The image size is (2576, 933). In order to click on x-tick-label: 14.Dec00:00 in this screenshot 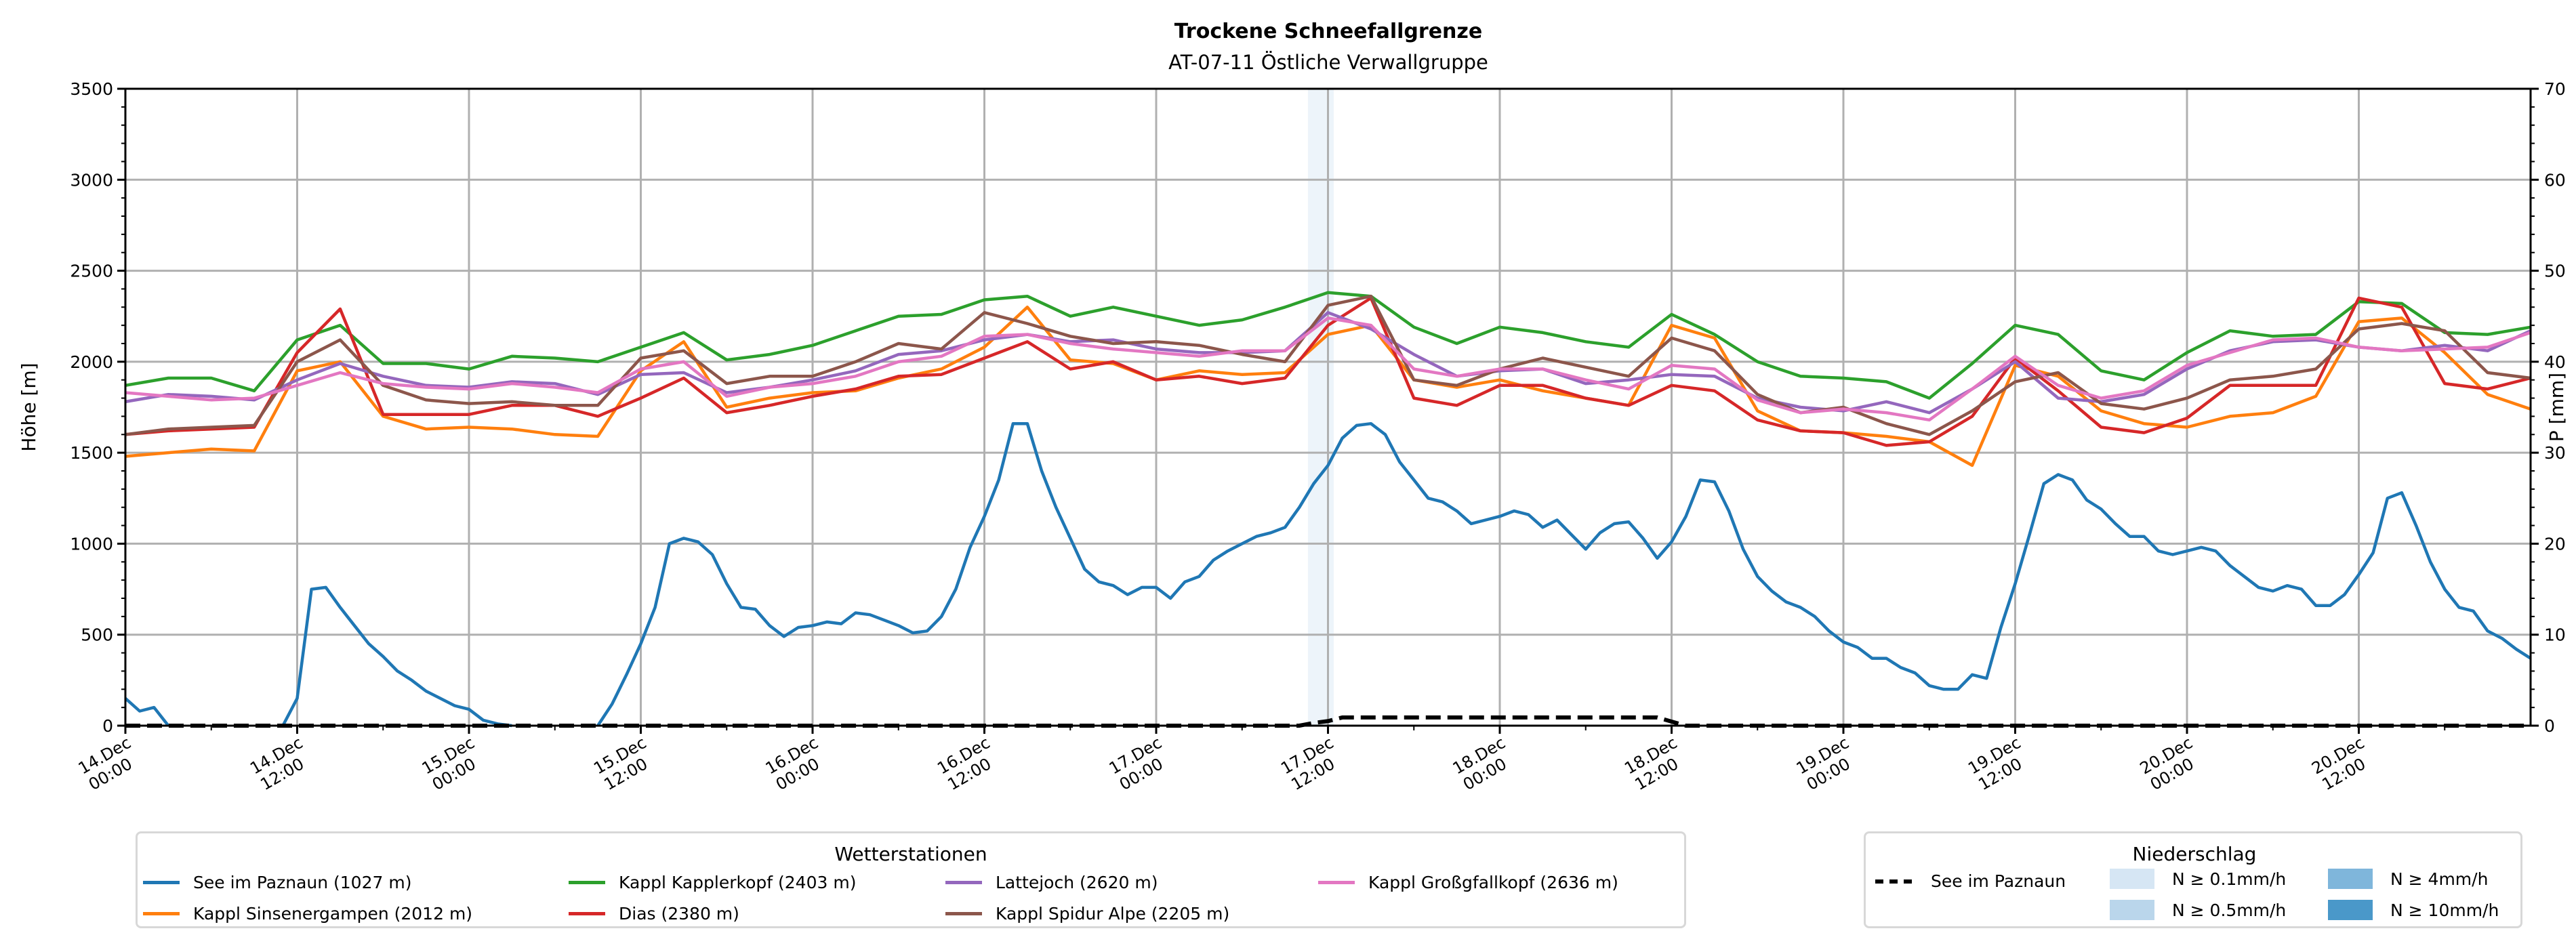, I will do `click(110, 764)`.